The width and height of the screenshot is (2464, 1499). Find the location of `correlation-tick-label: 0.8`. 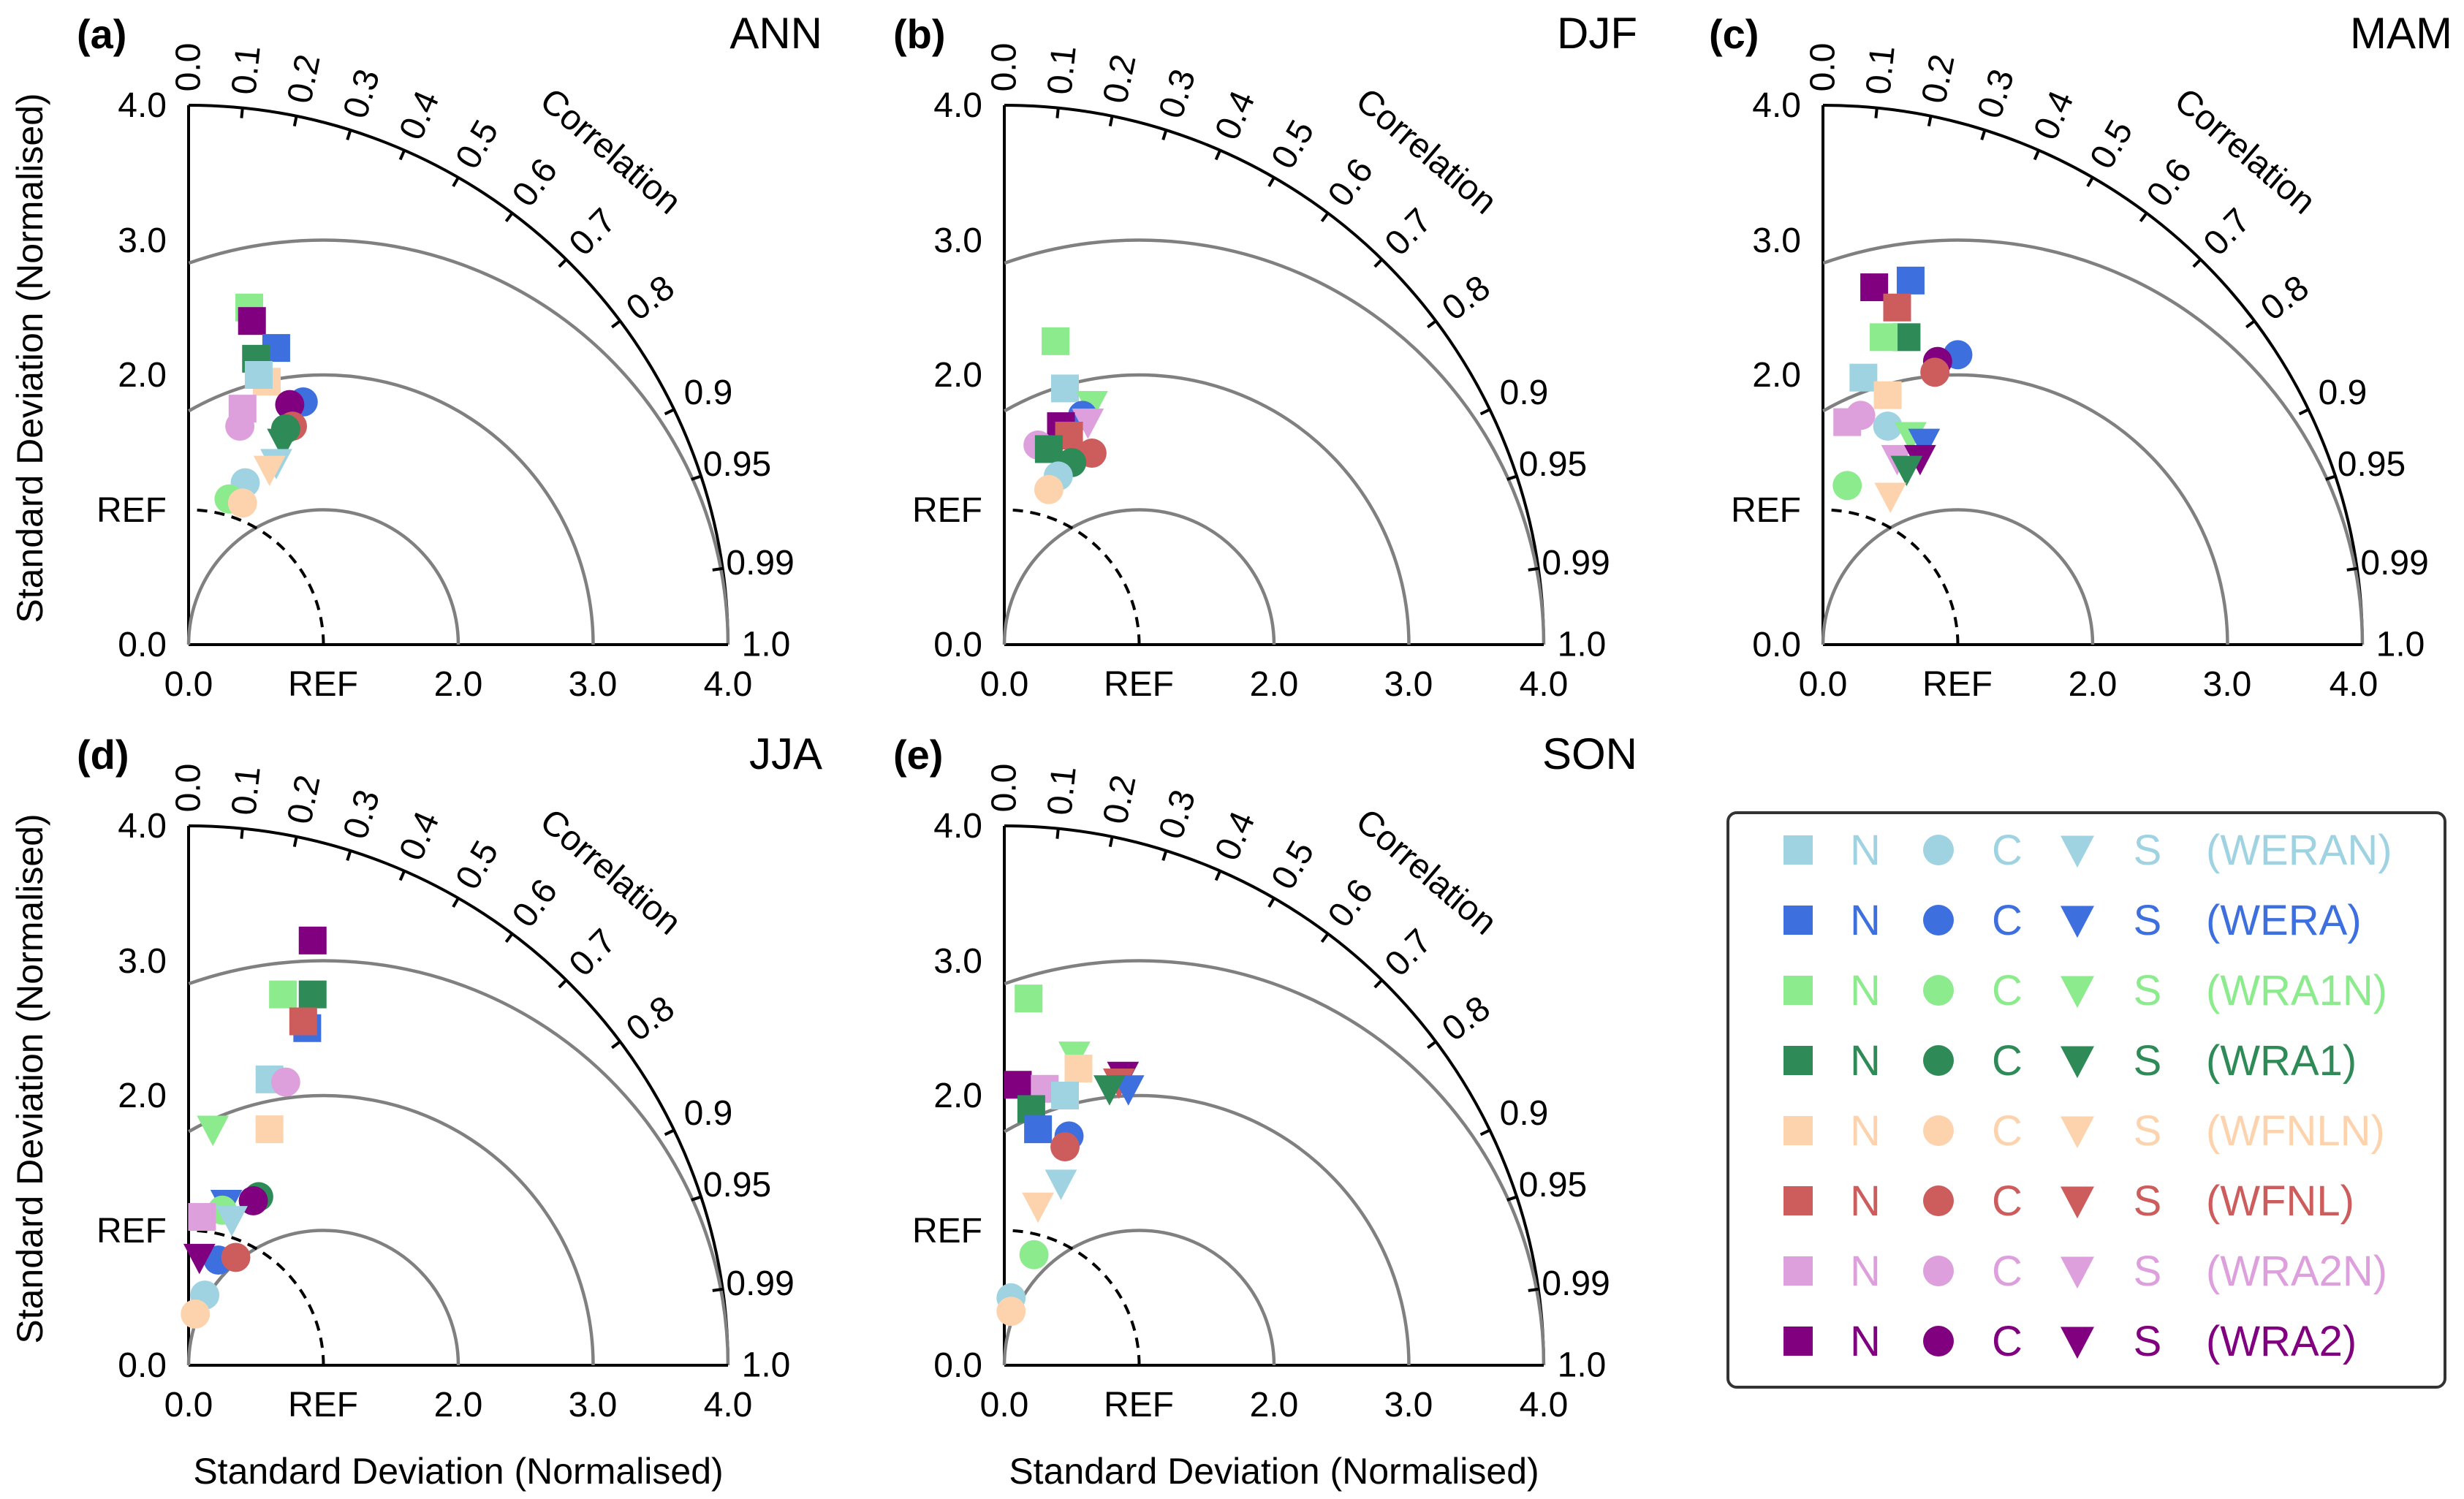

correlation-tick-label: 0.8 is located at coordinates (650, 1019).